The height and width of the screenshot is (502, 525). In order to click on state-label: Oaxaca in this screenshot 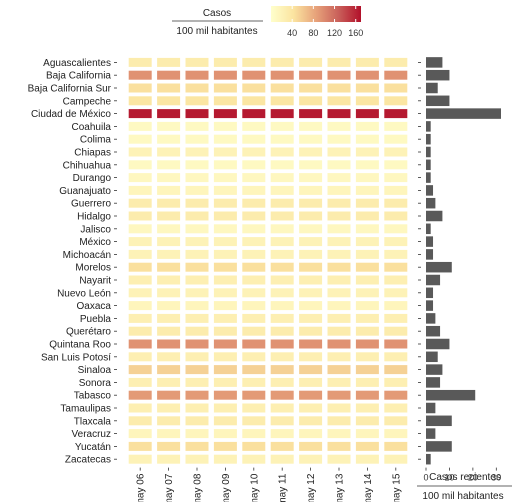, I will do `click(94, 306)`.